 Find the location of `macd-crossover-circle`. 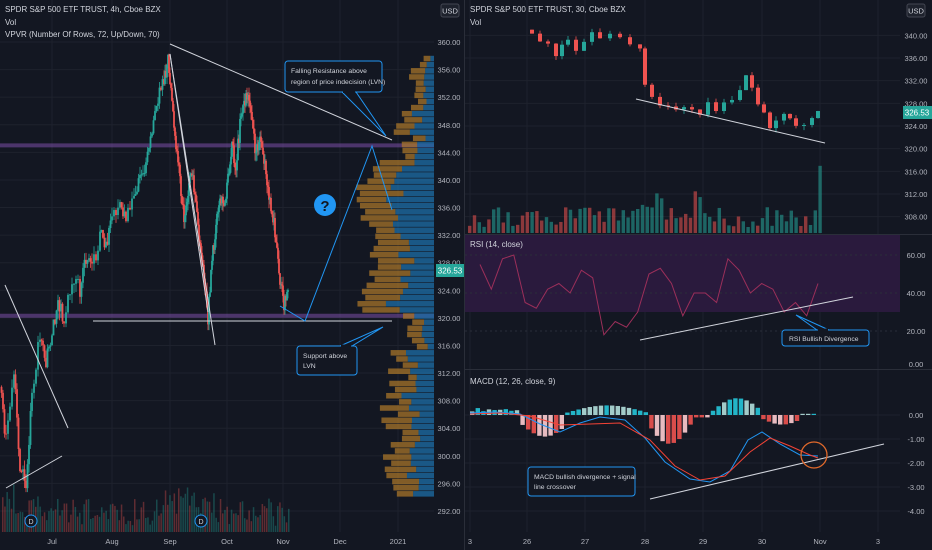

macd-crossover-circle is located at coordinates (814, 455).